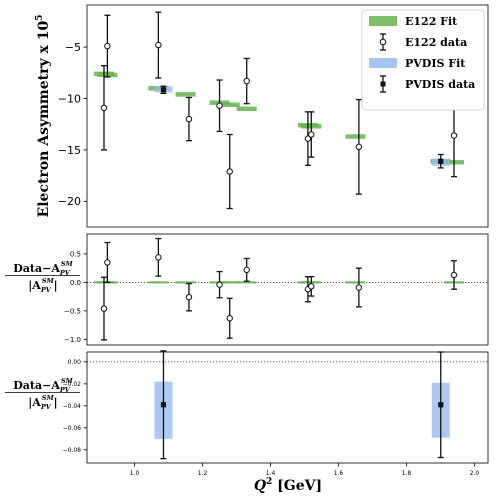  Describe the element at coordinates (339, 473) in the screenshot. I see `x-tick-label: 1.6` at that location.